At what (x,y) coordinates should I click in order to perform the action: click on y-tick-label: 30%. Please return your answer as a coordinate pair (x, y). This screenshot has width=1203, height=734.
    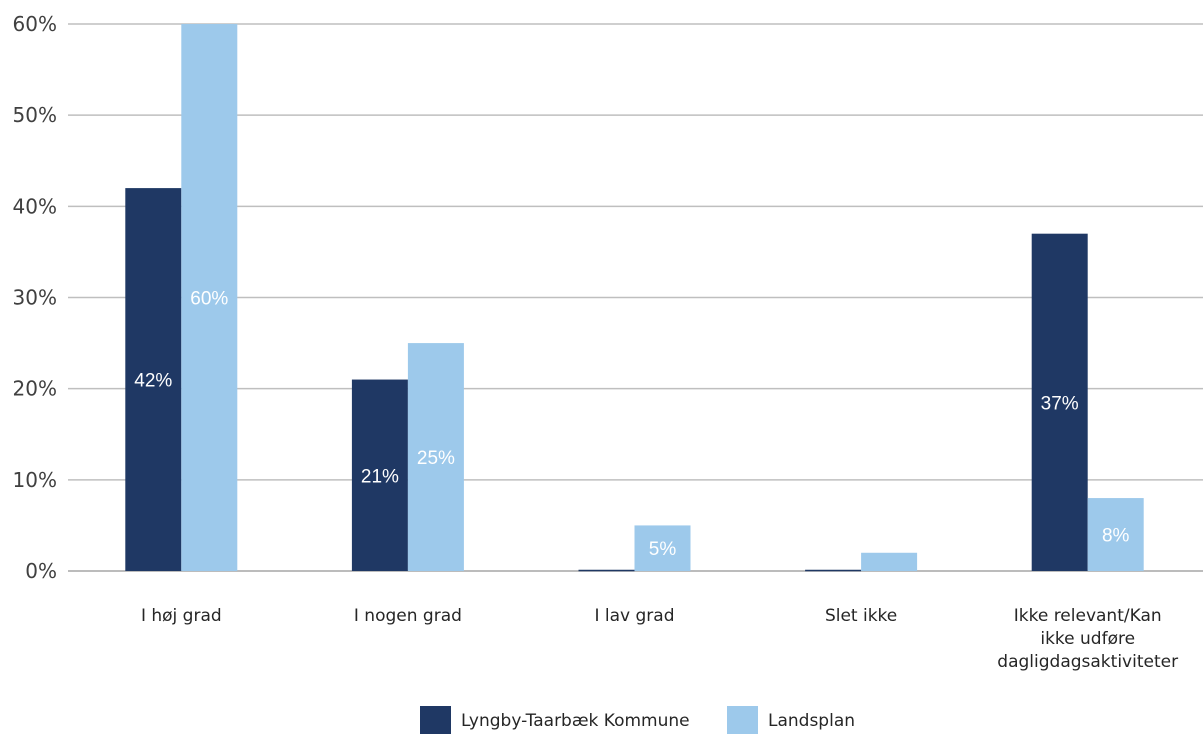
    Looking at the image, I should click on (35, 298).